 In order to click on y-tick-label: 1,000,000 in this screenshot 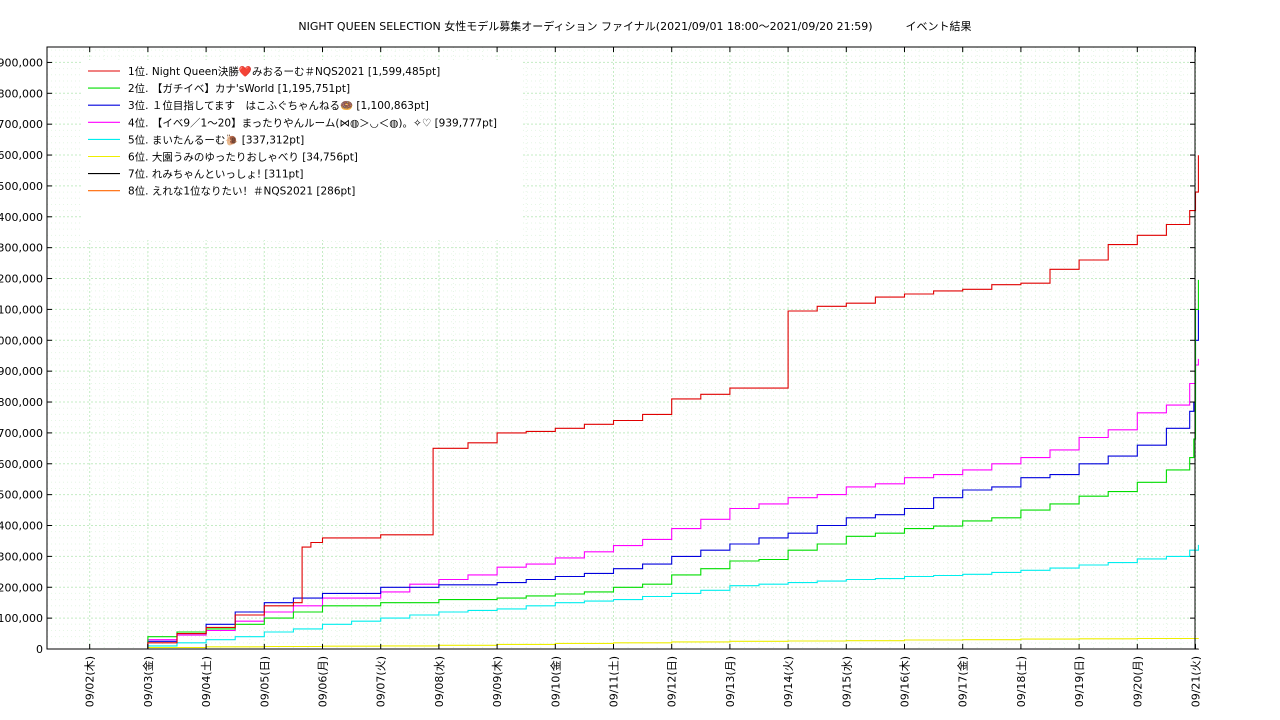, I will do `click(21, 340)`.